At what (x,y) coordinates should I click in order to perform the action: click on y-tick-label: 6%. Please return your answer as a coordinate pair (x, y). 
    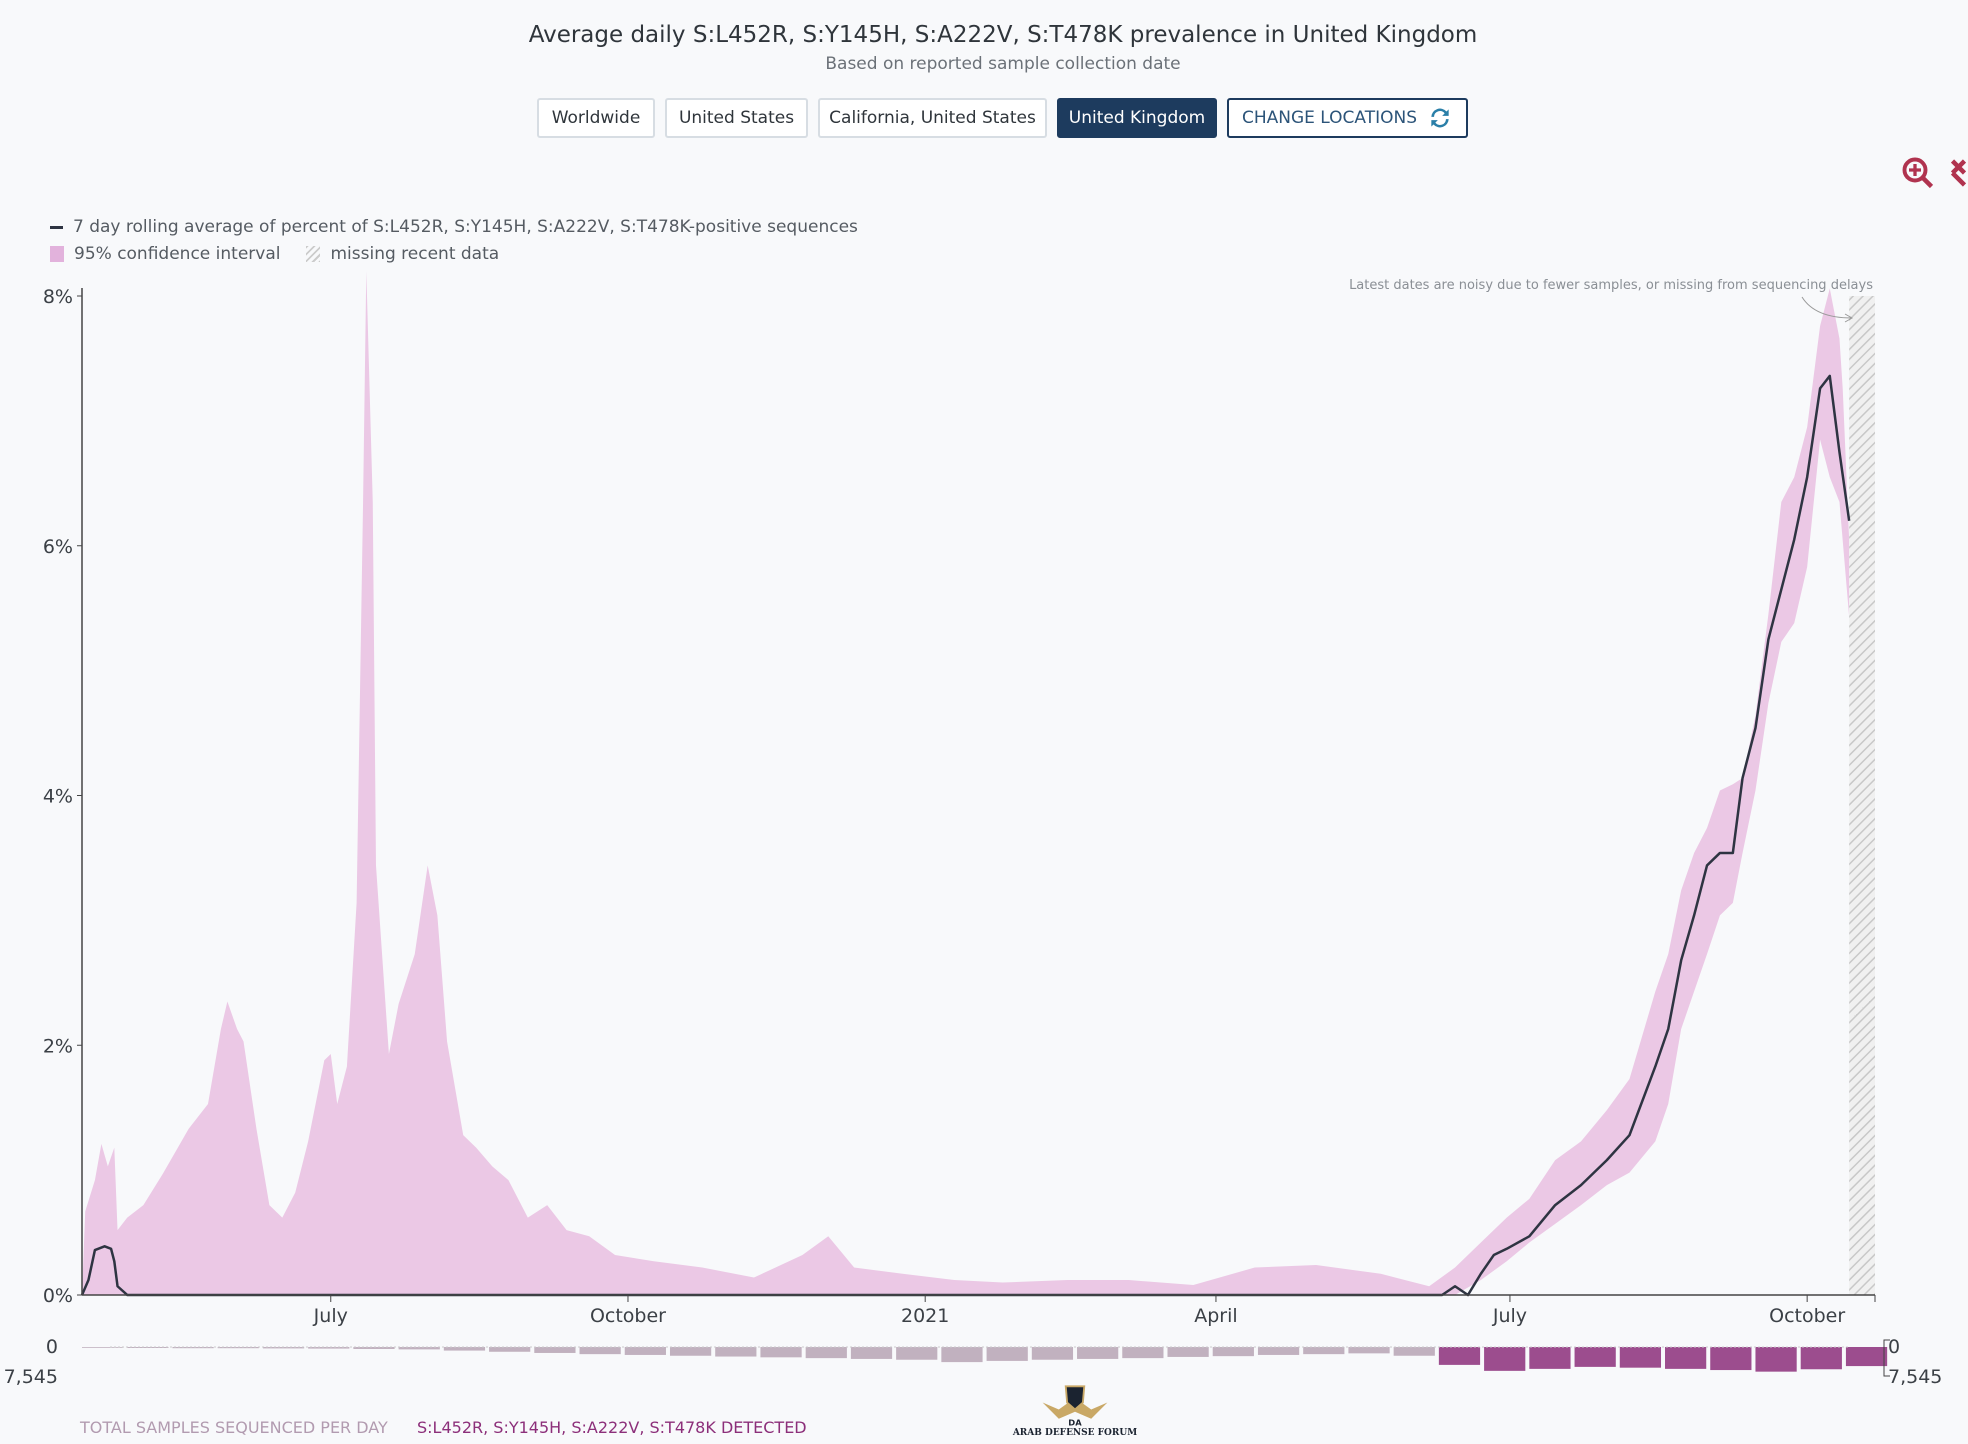
    Looking at the image, I should click on (58, 547).